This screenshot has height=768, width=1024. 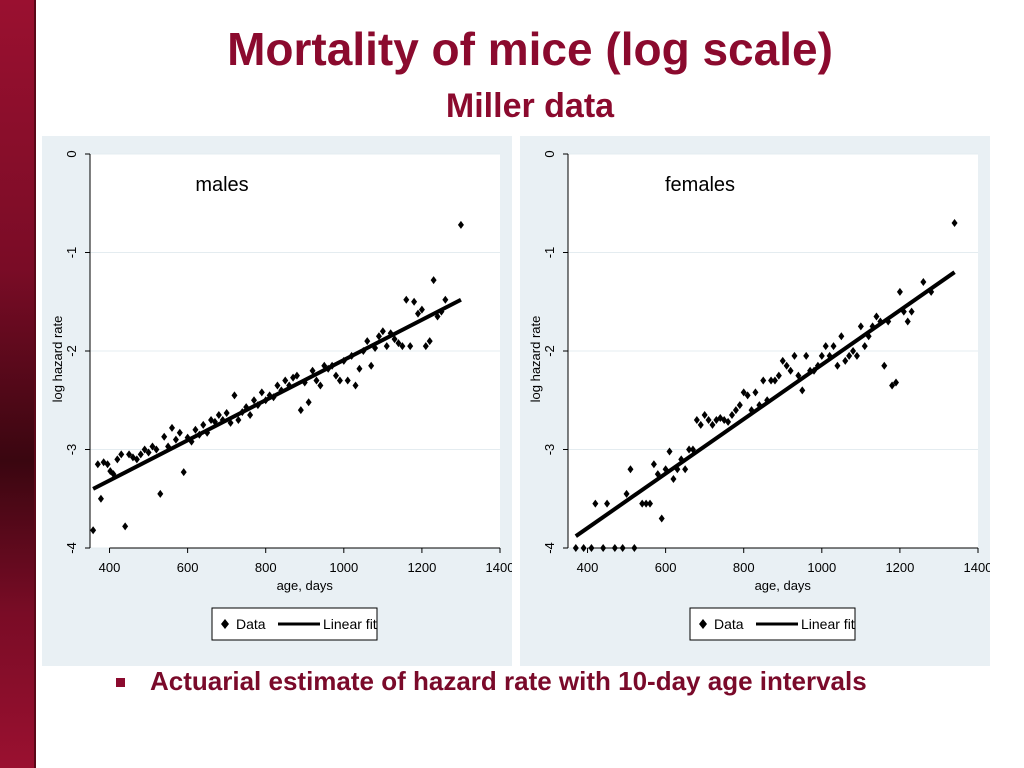 What do you see at coordinates (277, 394) in the screenshot?
I see `linear-fit-line` at bounding box center [277, 394].